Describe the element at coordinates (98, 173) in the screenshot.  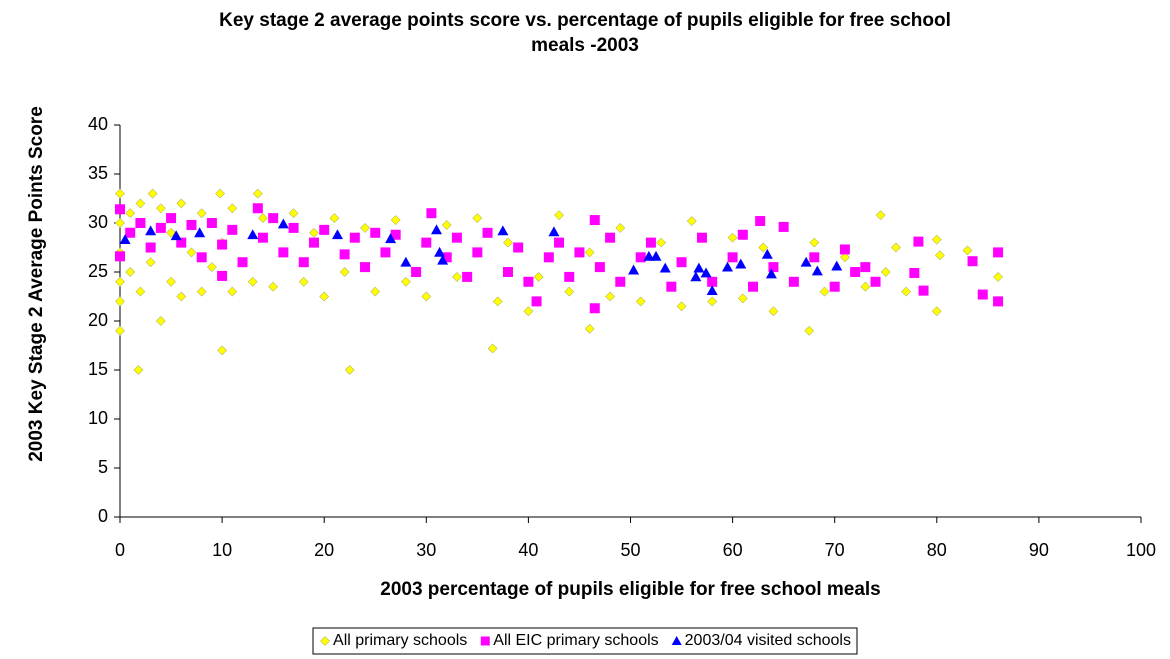
I see `y-tick-label: 35` at that location.